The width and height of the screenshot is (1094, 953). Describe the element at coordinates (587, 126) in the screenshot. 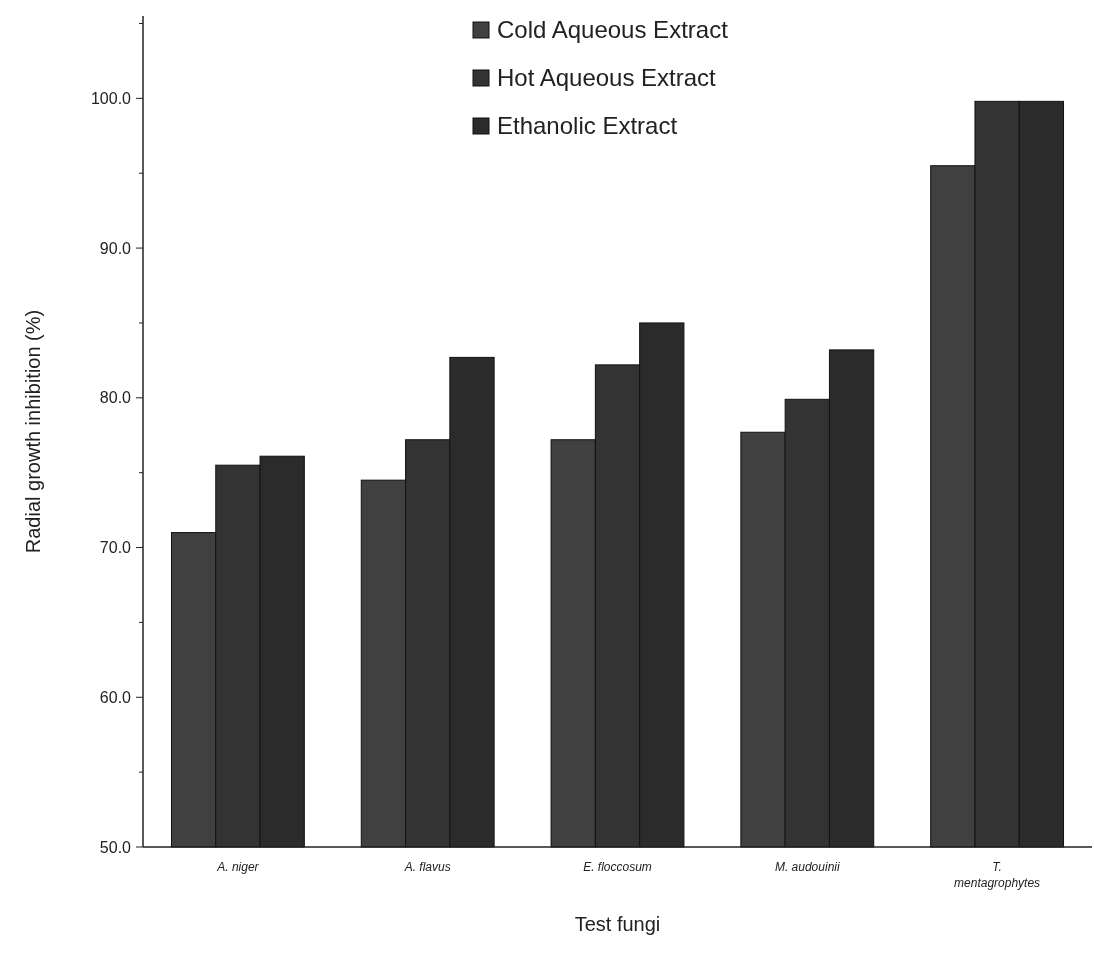

I see `legend-label: Ethanolic Extract` at that location.